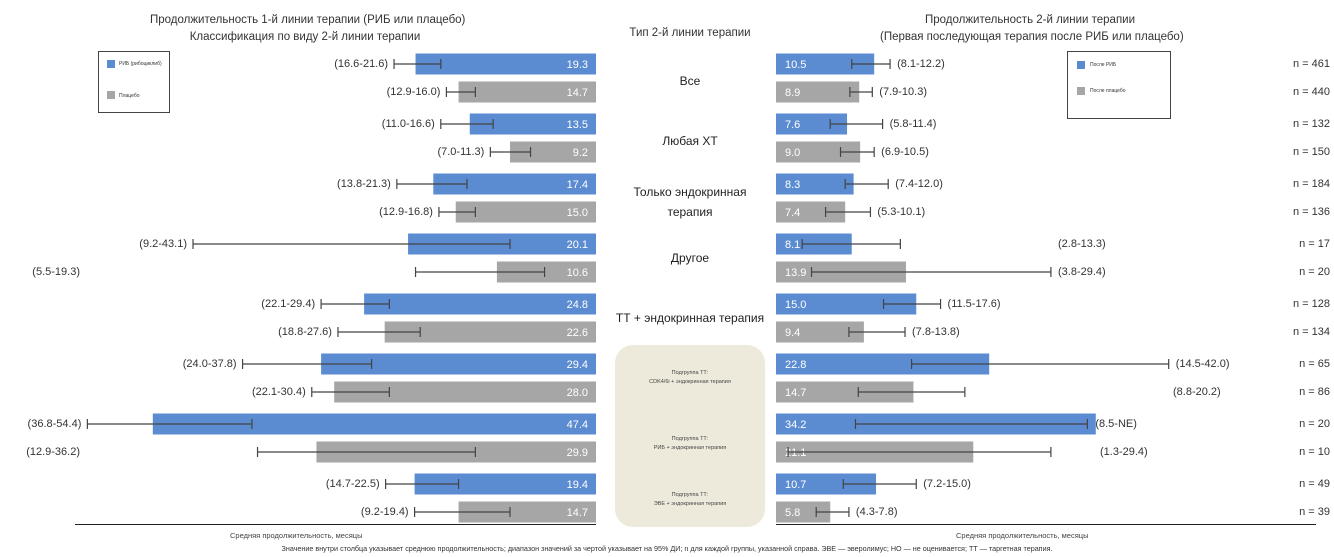 This screenshot has height=557, width=1334. What do you see at coordinates (580, 153) in the screenshot?
I see `left-bar-value: 9.2` at bounding box center [580, 153].